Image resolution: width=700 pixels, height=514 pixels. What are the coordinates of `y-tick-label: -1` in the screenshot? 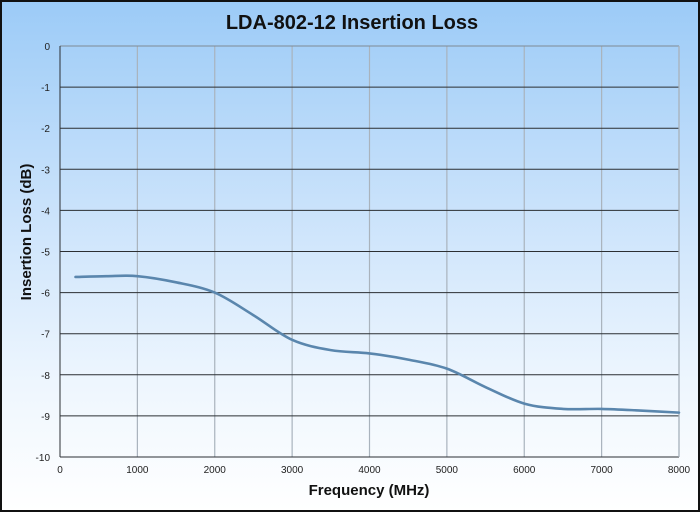 It's located at (45, 88).